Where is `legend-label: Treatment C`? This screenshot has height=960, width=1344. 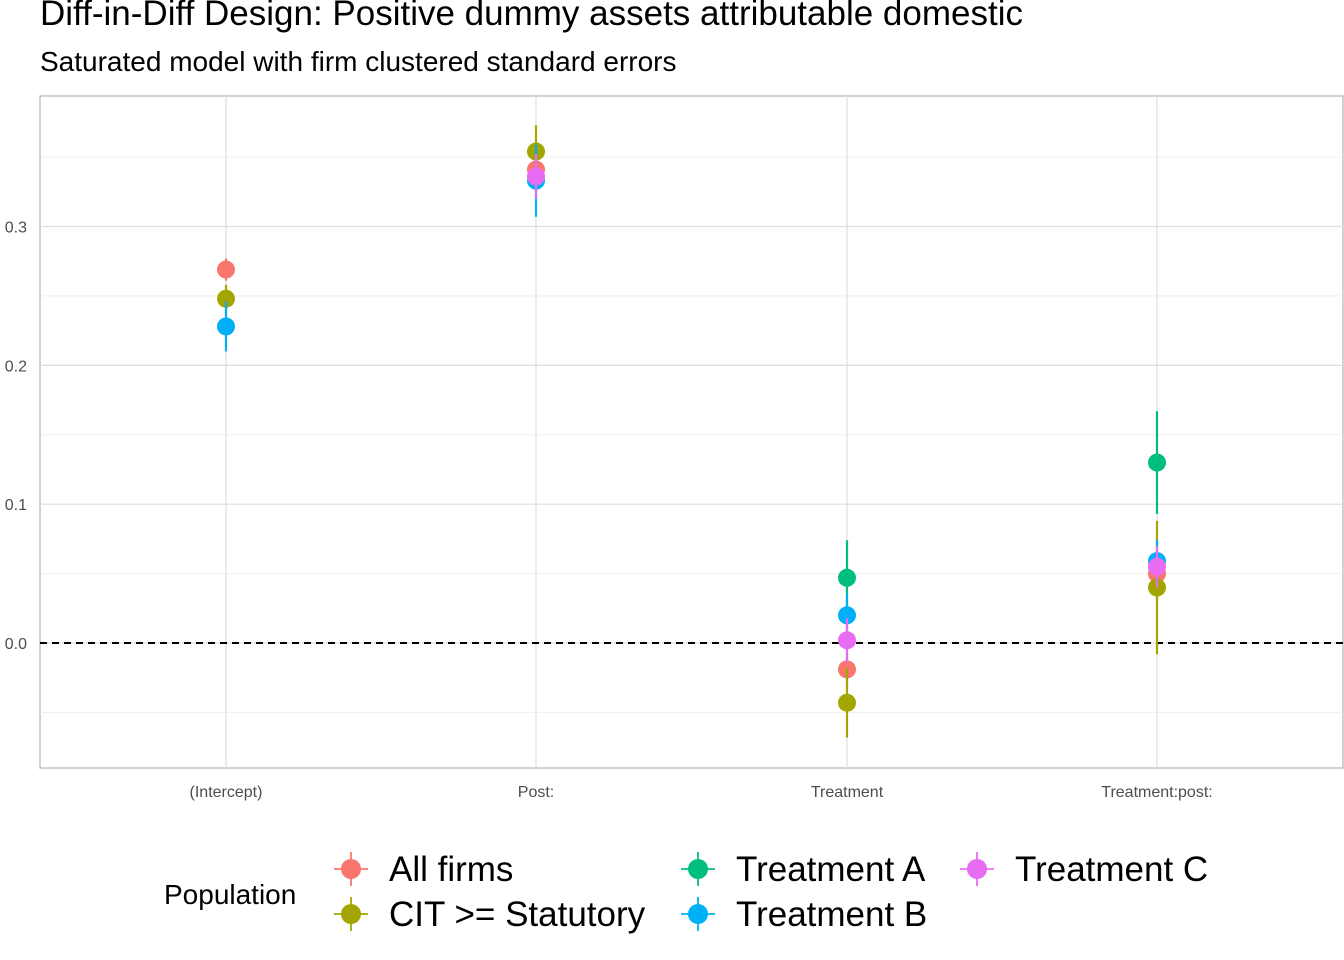
legend-label: Treatment C is located at coordinates (1111, 869).